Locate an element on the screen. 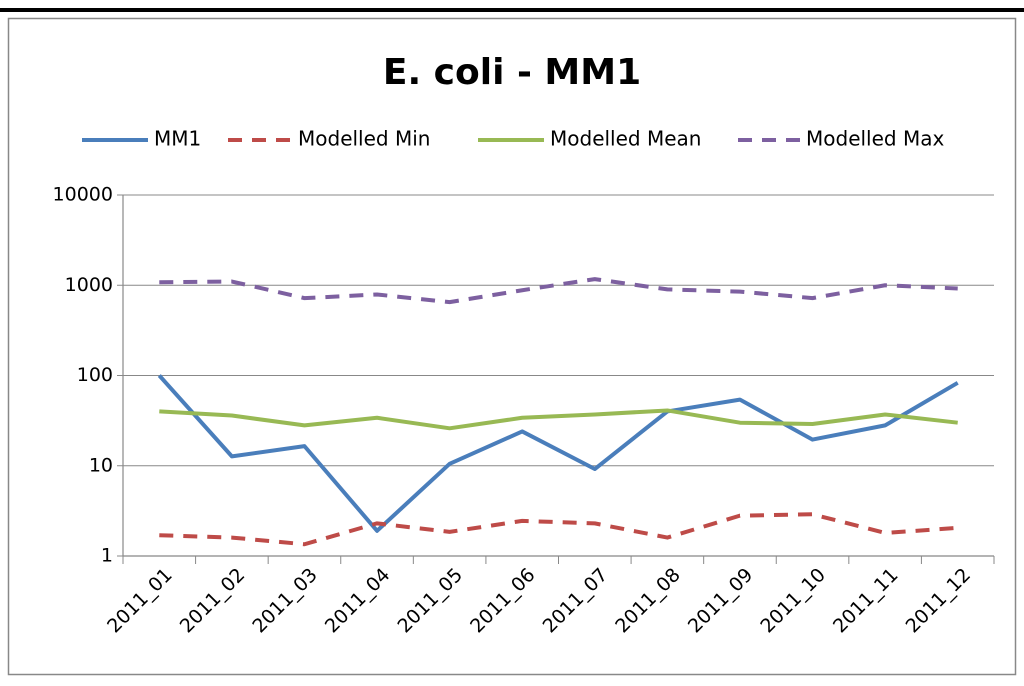  y-tick-label: 100 is located at coordinates (95, 375).